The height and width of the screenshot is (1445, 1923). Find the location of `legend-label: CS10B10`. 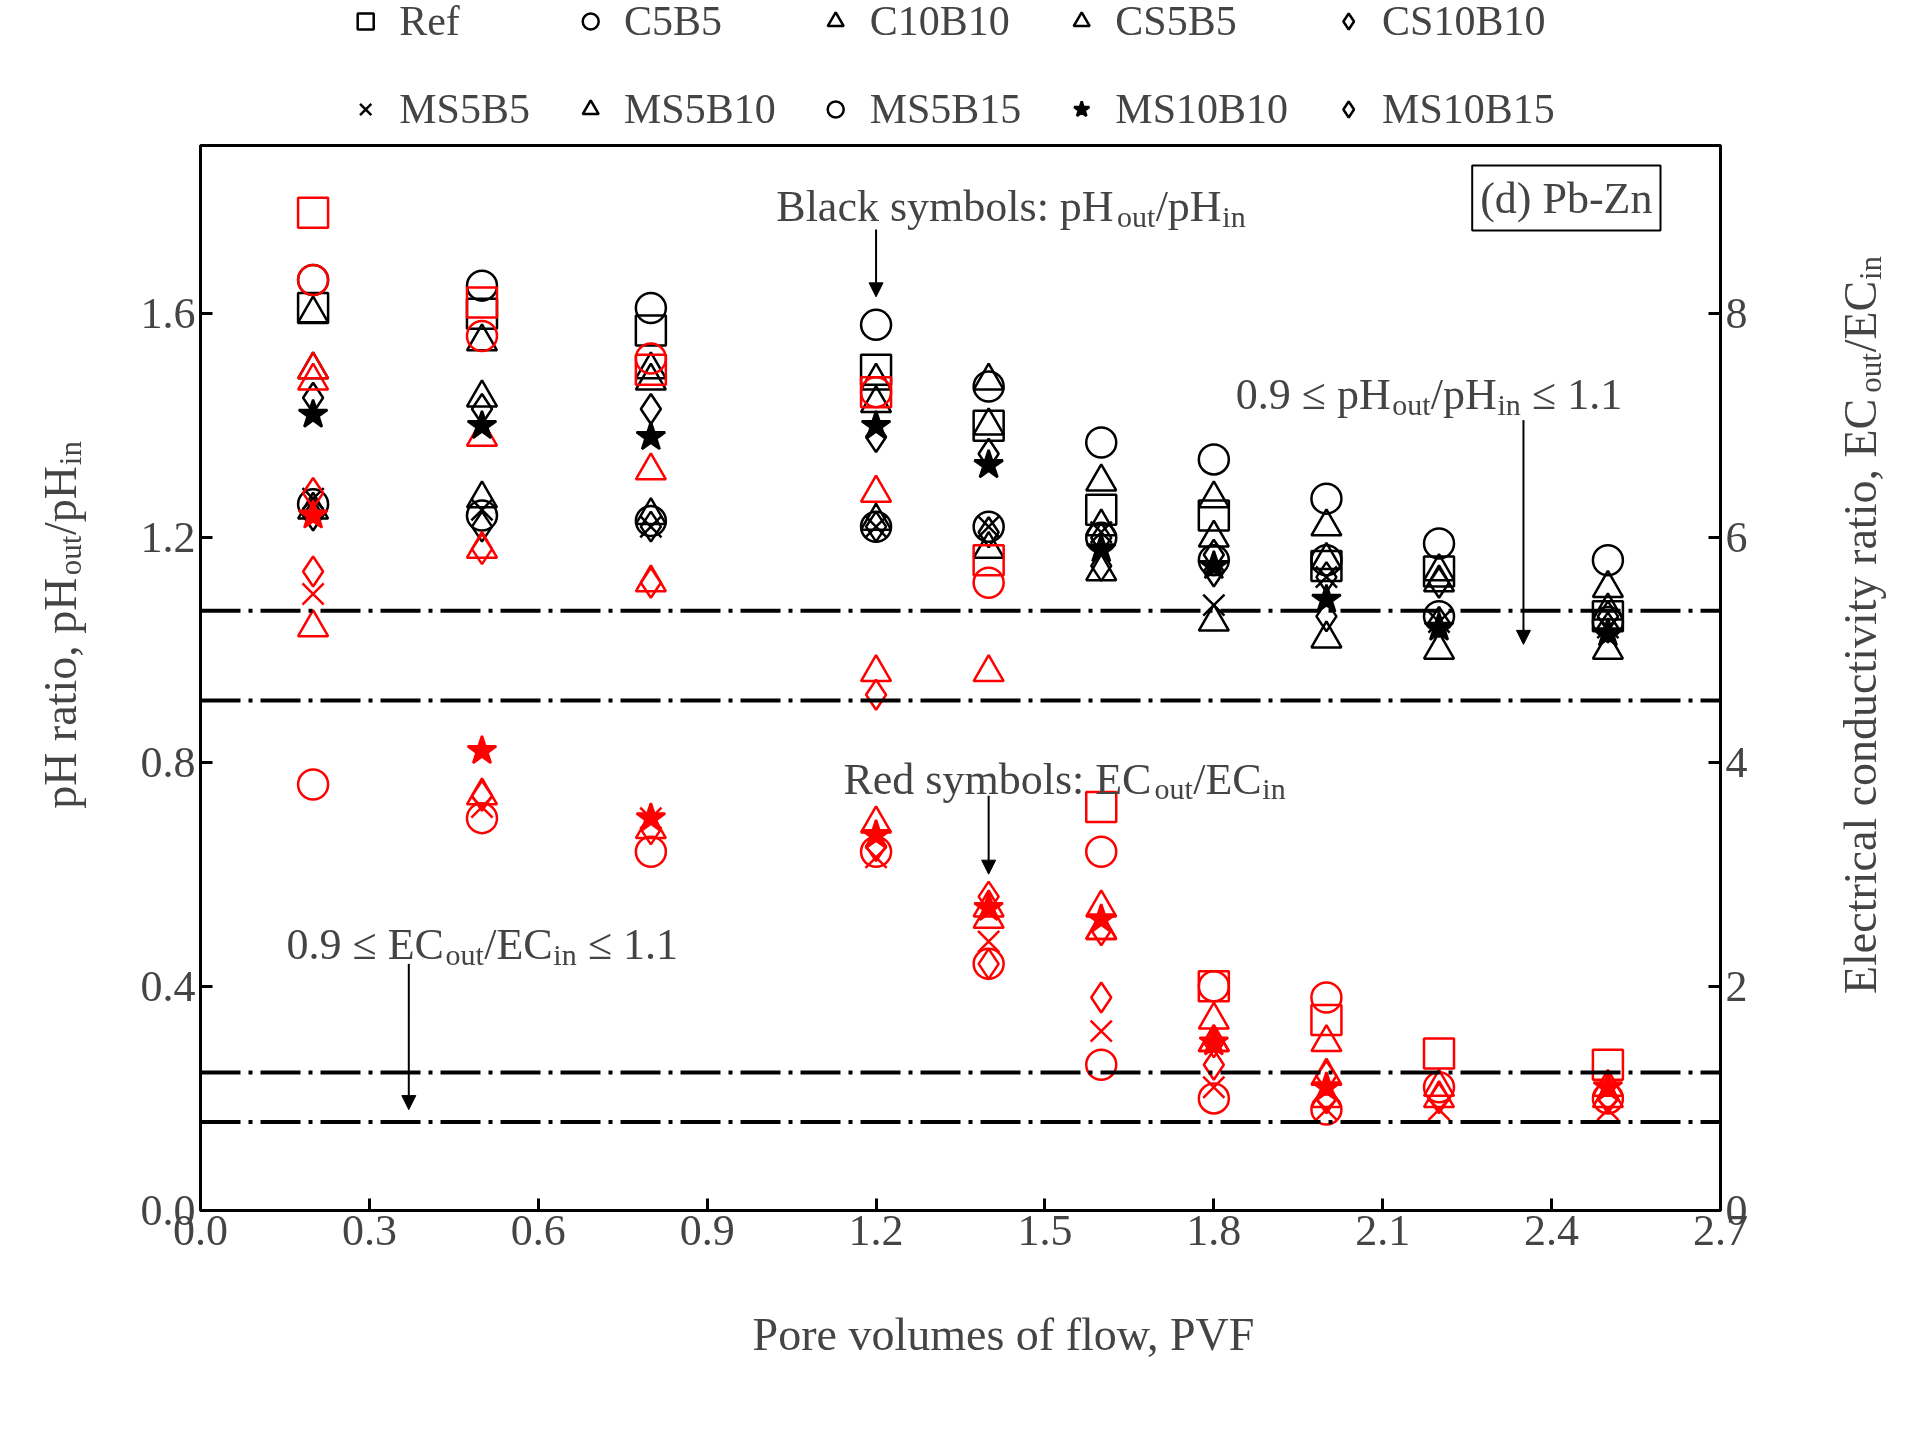

legend-label: CS10B10 is located at coordinates (1464, 22).